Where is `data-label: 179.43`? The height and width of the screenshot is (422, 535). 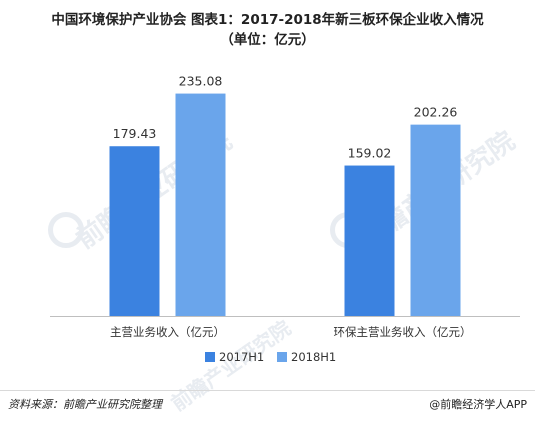 data-label: 179.43 is located at coordinates (135, 133).